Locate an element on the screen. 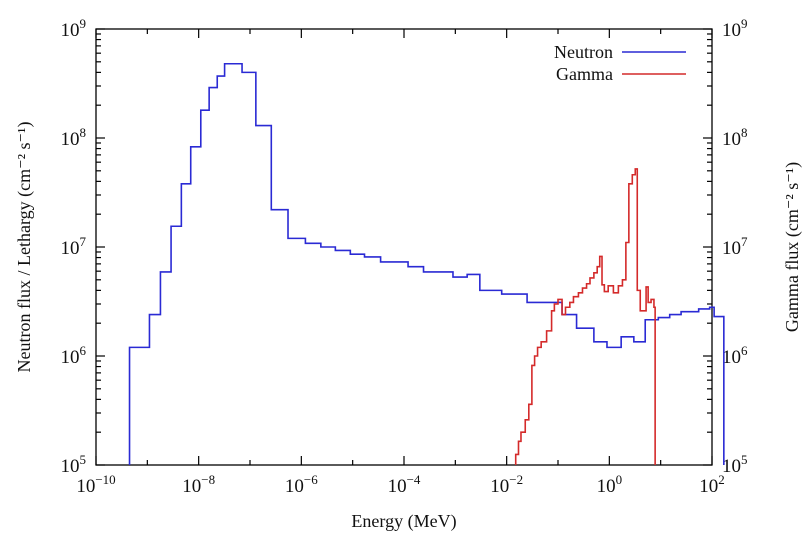  y-left-tick-label: 10⁵ is located at coordinates (74, 464).